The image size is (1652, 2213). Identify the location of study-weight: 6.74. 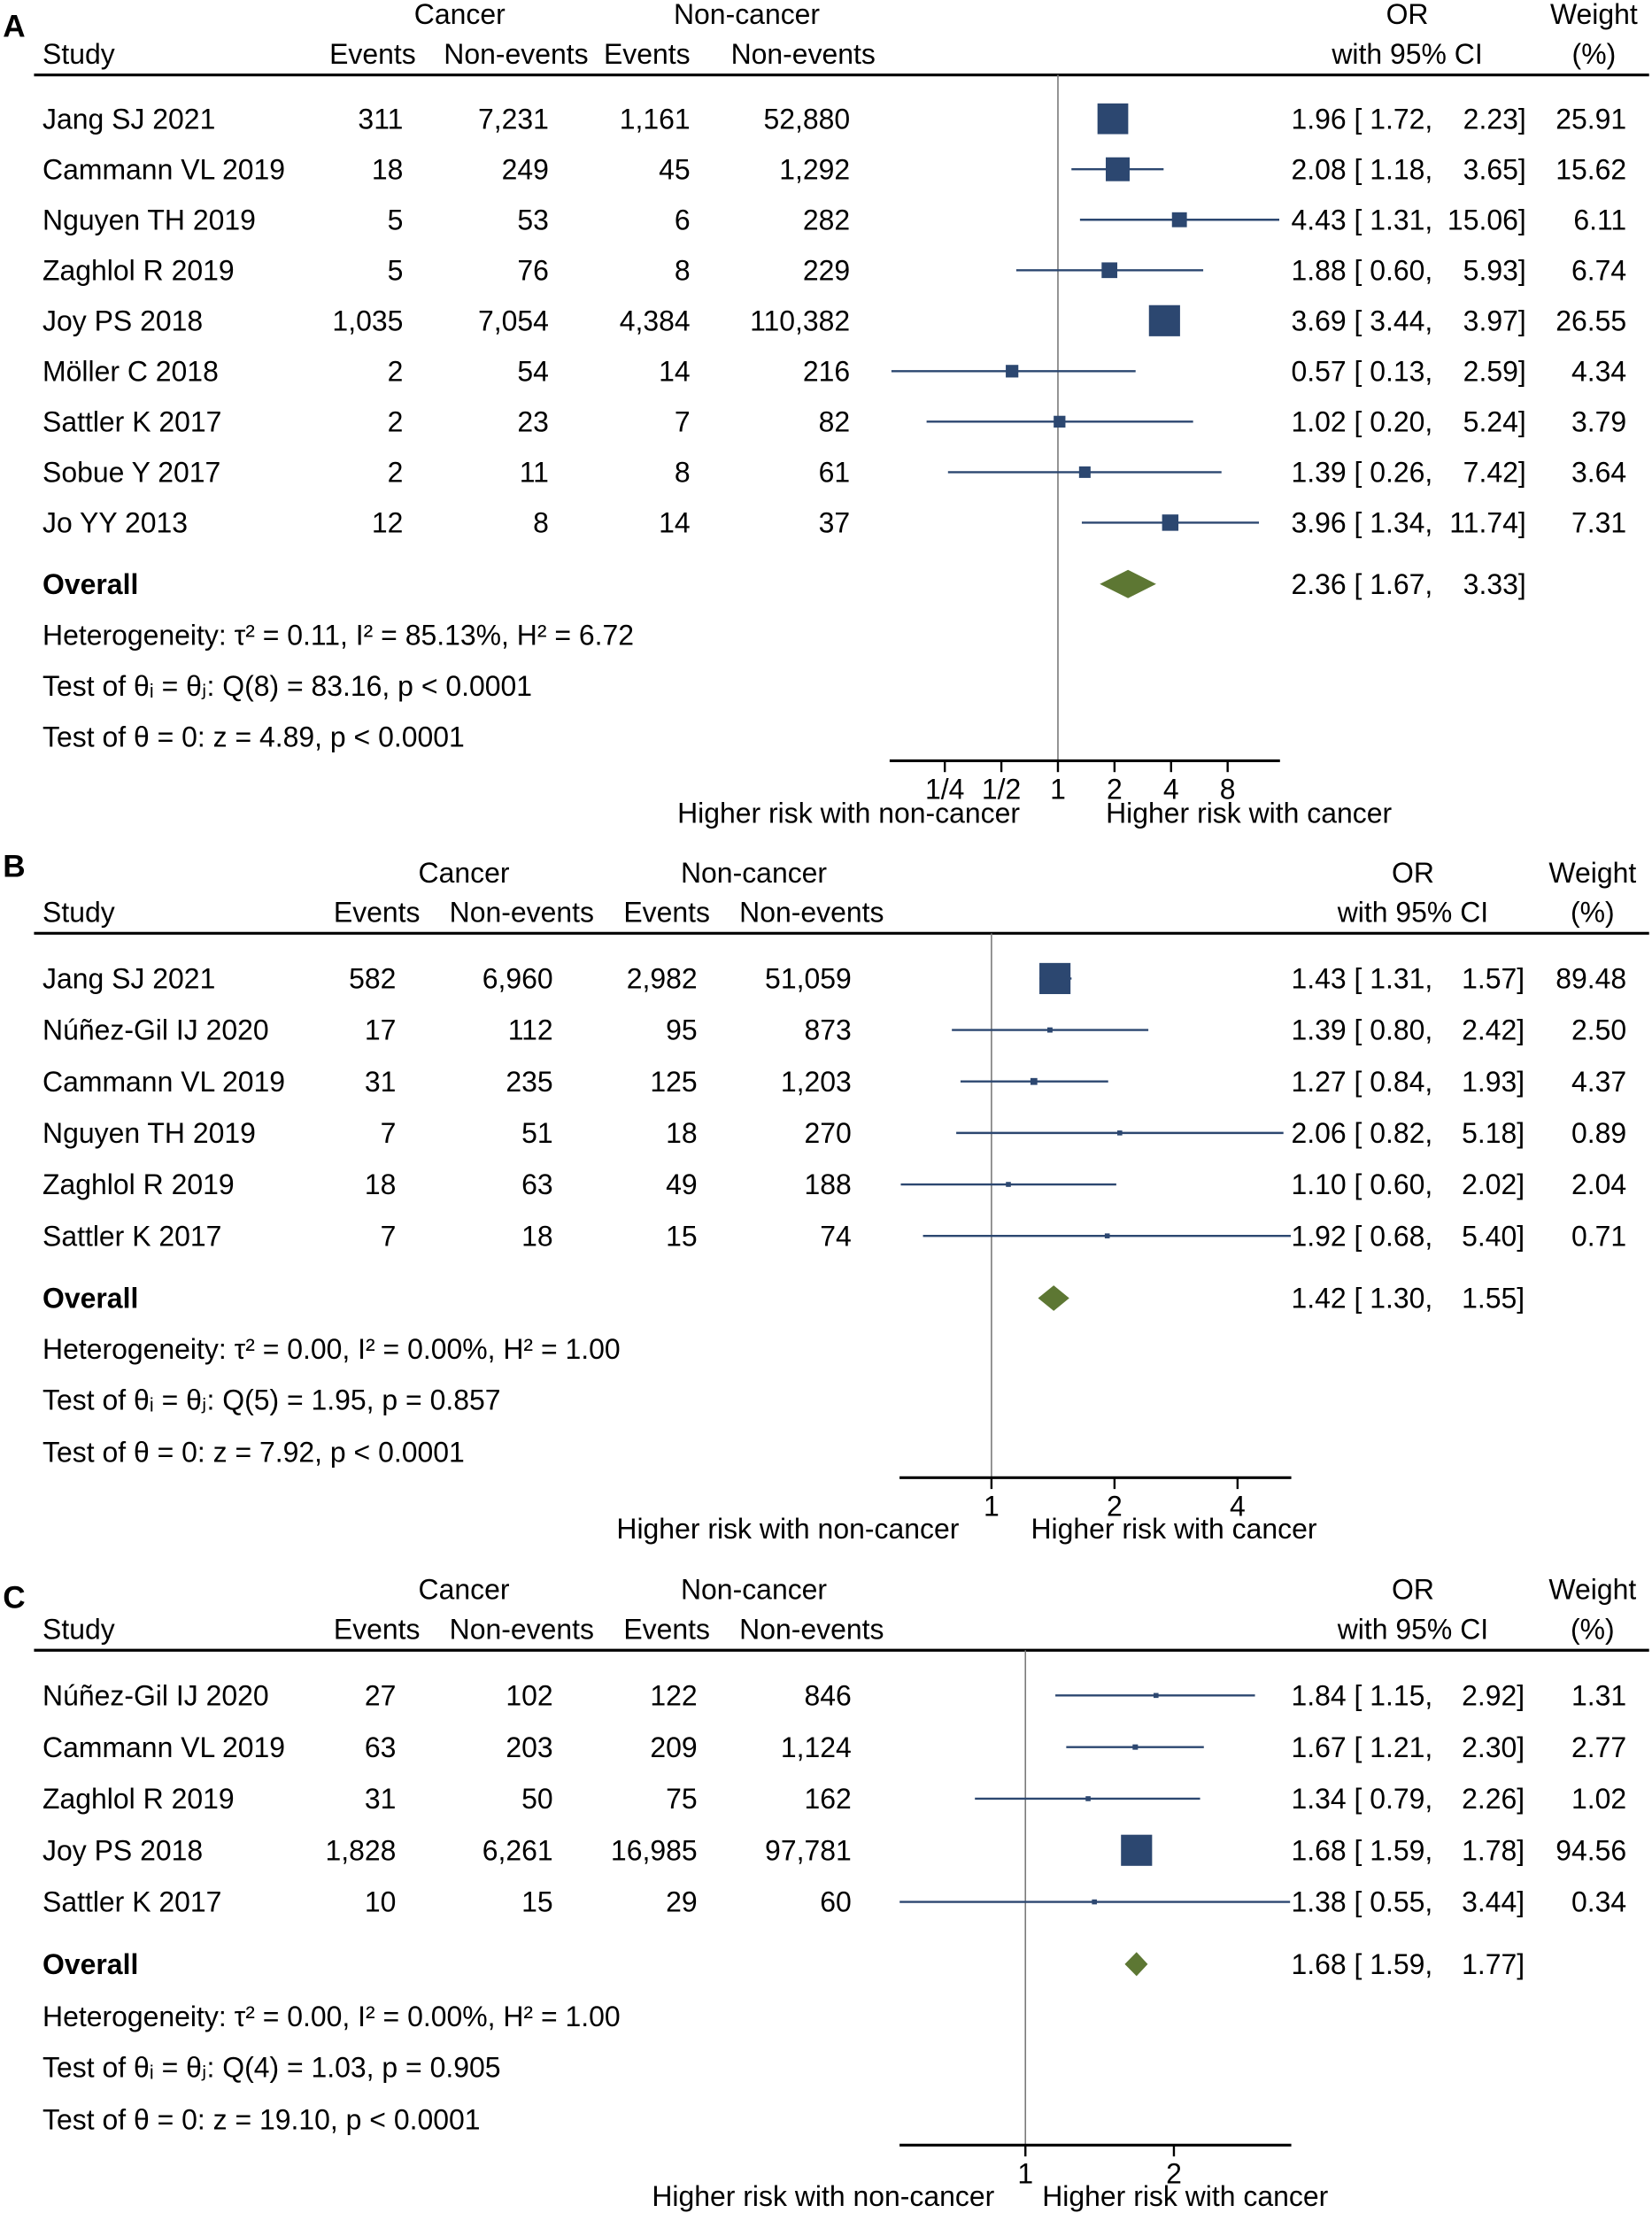
(1598, 270).